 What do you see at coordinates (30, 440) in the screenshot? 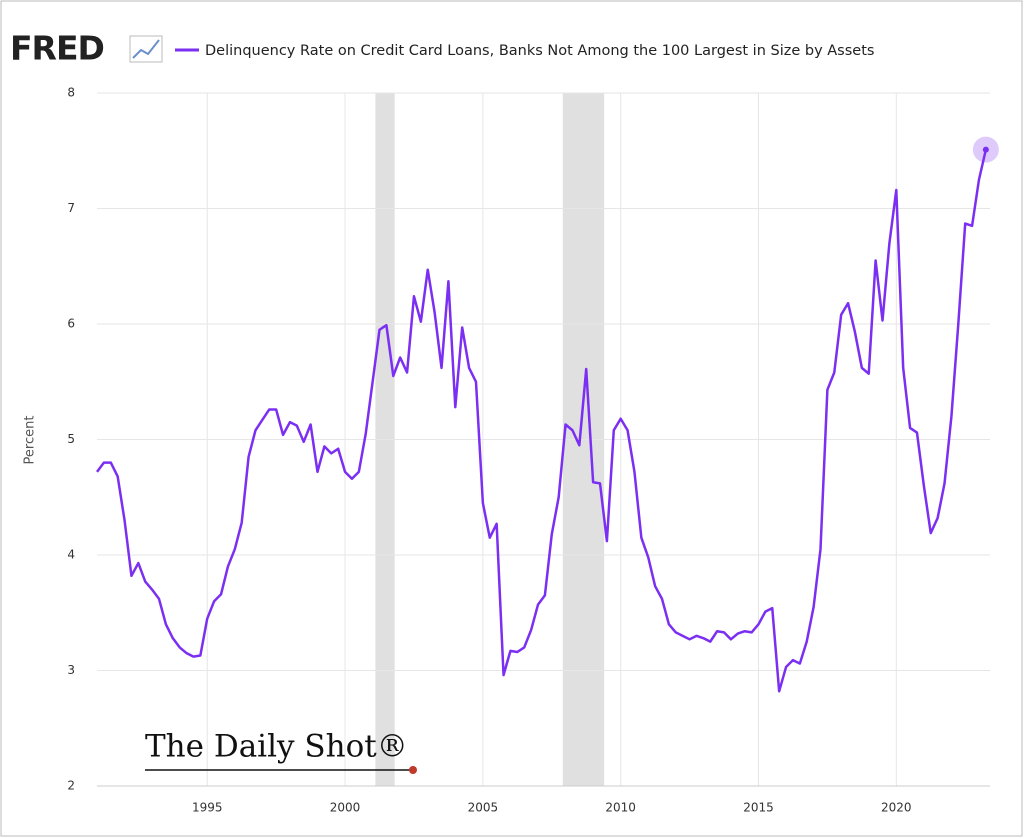
I see `y-axis-label: Percent` at bounding box center [30, 440].